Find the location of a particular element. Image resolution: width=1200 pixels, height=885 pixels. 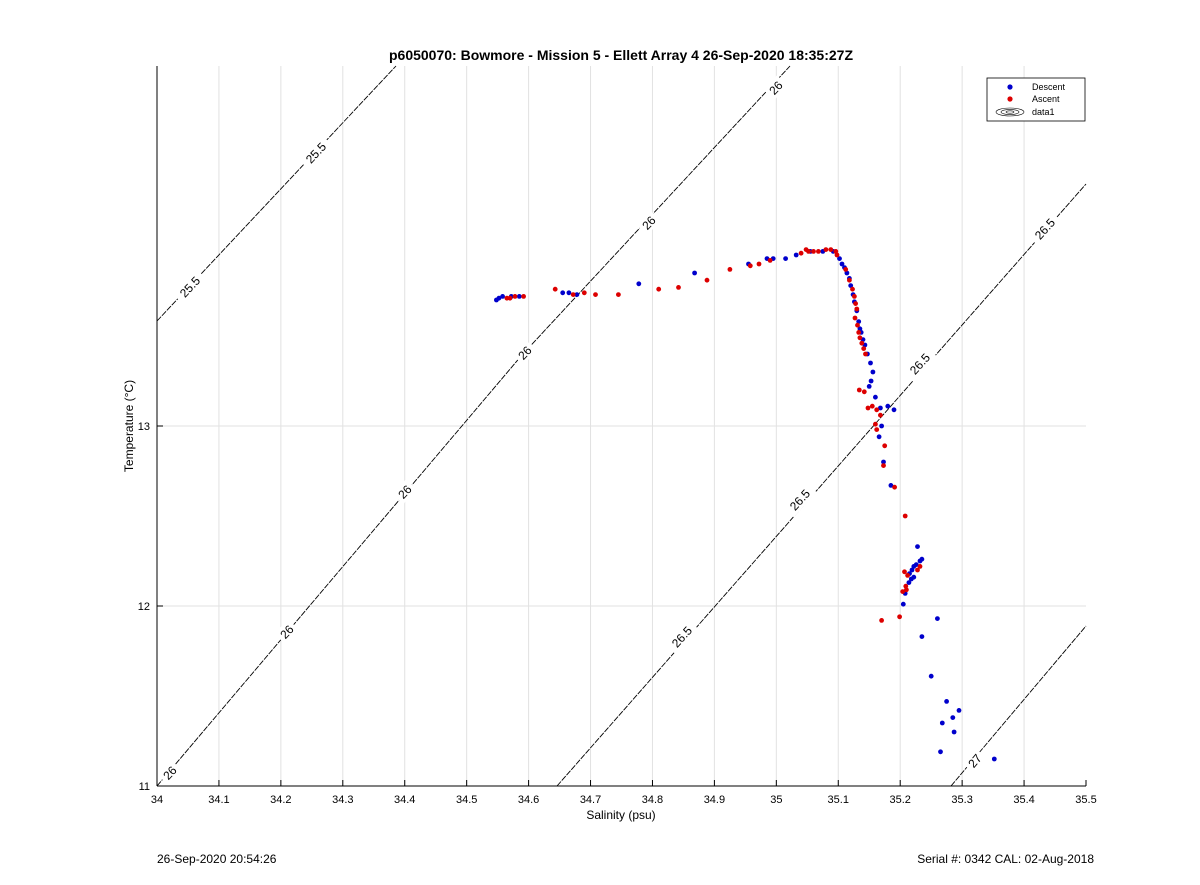

legend-marker-descent is located at coordinates (1010, 87).